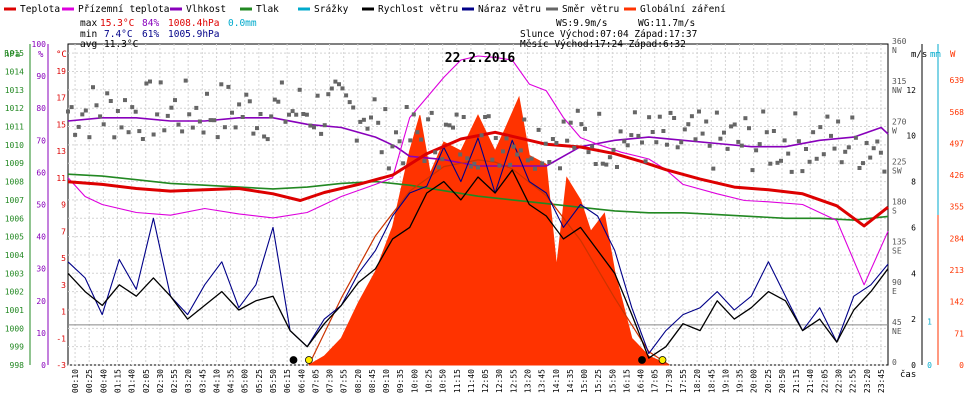 The image size is (966, 400). Describe the element at coordinates (957, 238) in the screenshot. I see `radiation-tick: 284` at that location.